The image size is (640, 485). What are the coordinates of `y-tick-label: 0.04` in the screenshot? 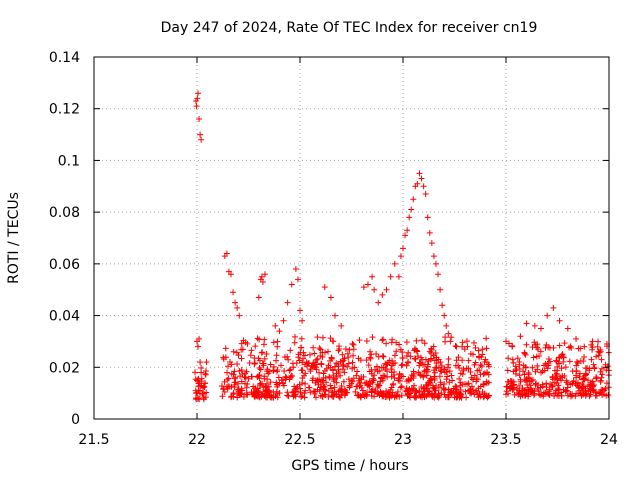 It's located at (64, 317).